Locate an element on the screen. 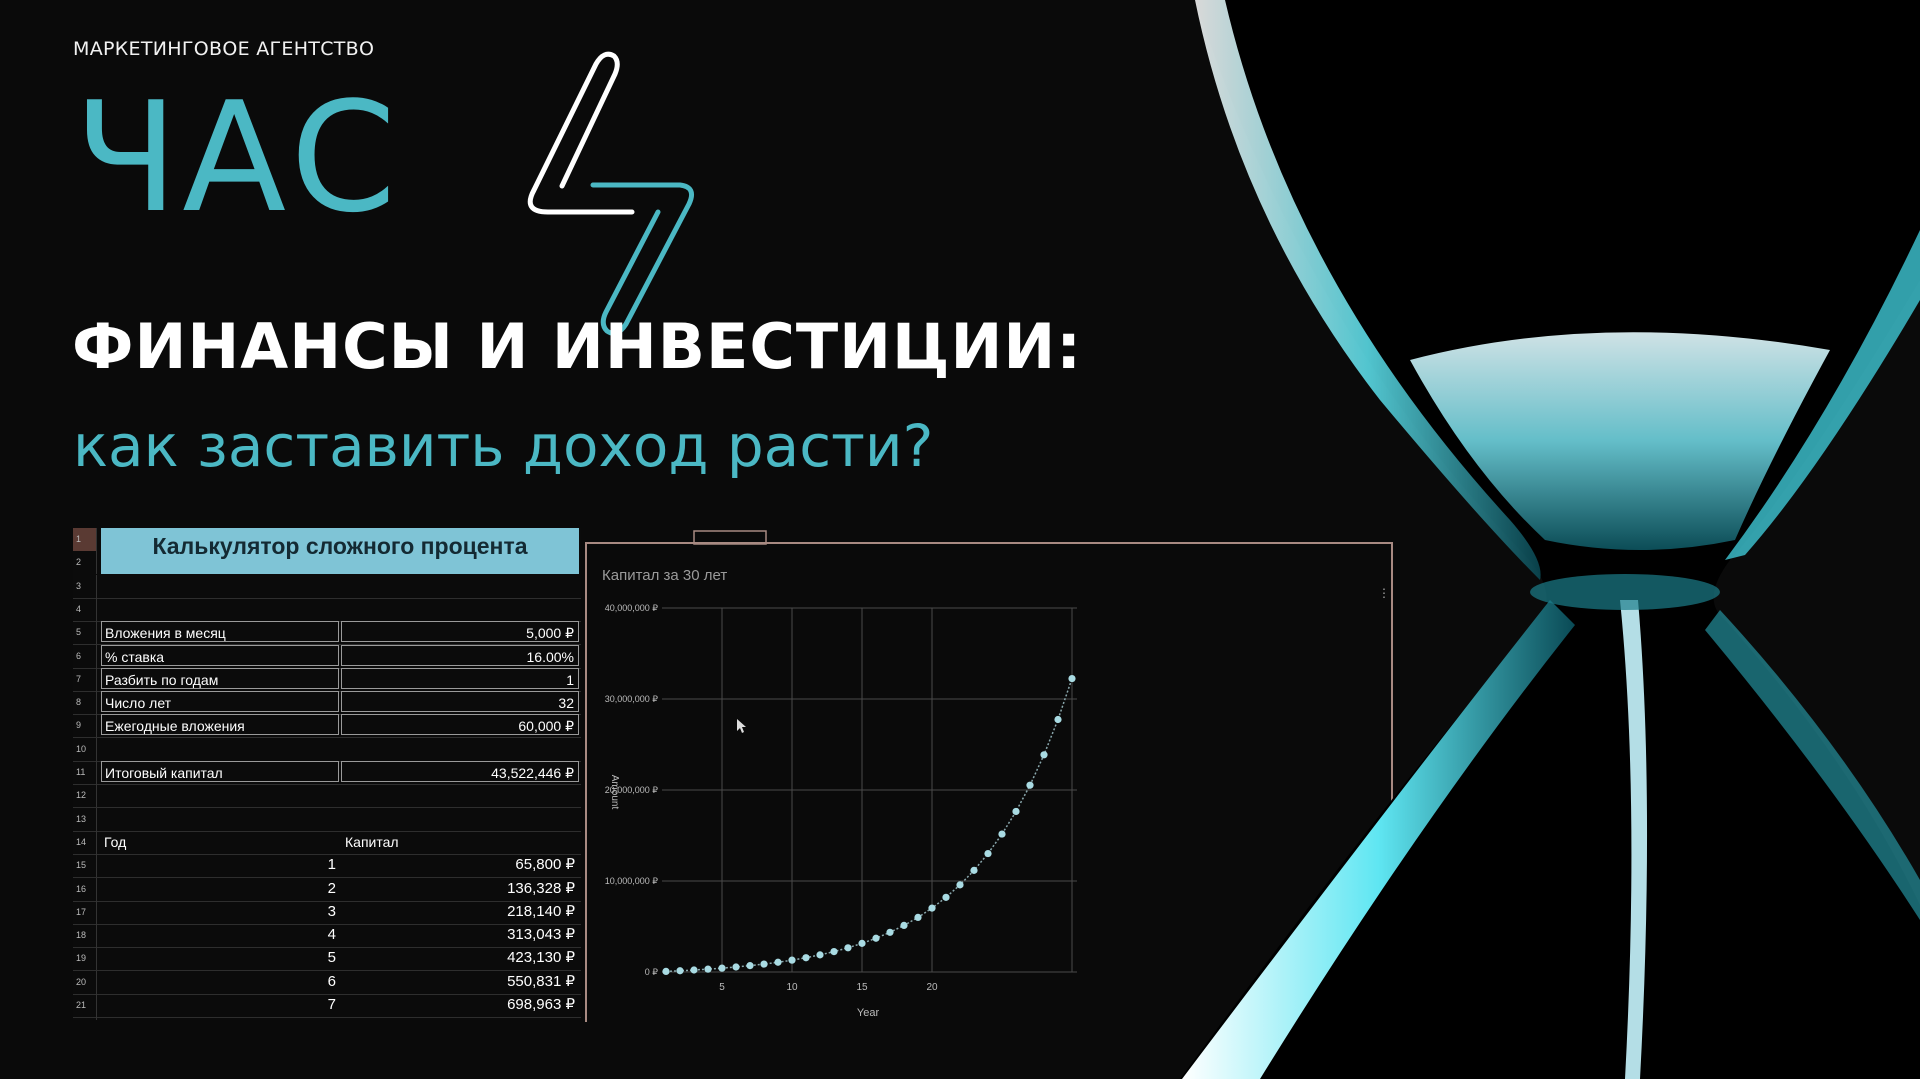 The height and width of the screenshot is (1079, 1920). sheet-row: 7 Разбить по годам 1 is located at coordinates (327, 679).